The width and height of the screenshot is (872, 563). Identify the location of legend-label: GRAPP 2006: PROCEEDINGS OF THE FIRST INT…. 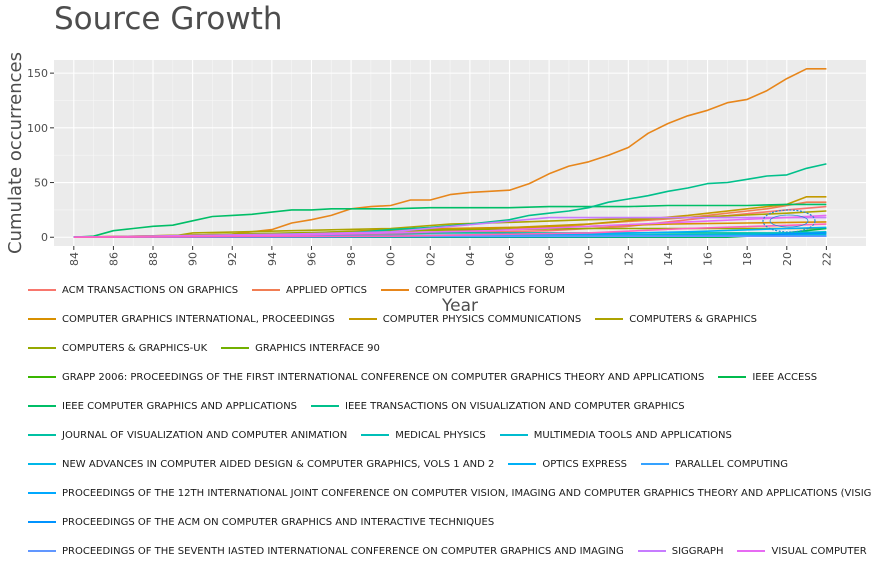
(383, 377).